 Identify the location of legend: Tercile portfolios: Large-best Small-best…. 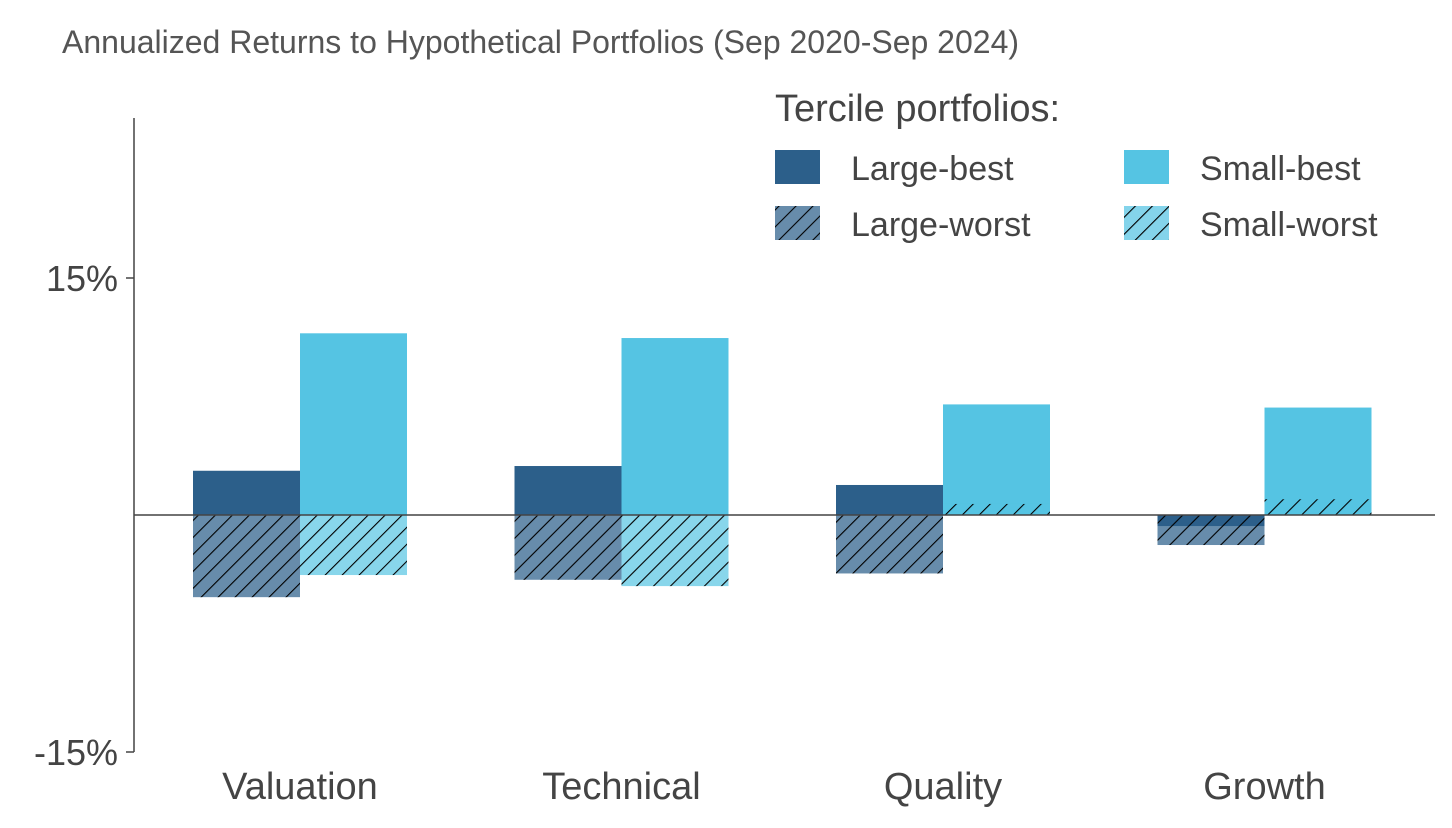
(1076, 166).